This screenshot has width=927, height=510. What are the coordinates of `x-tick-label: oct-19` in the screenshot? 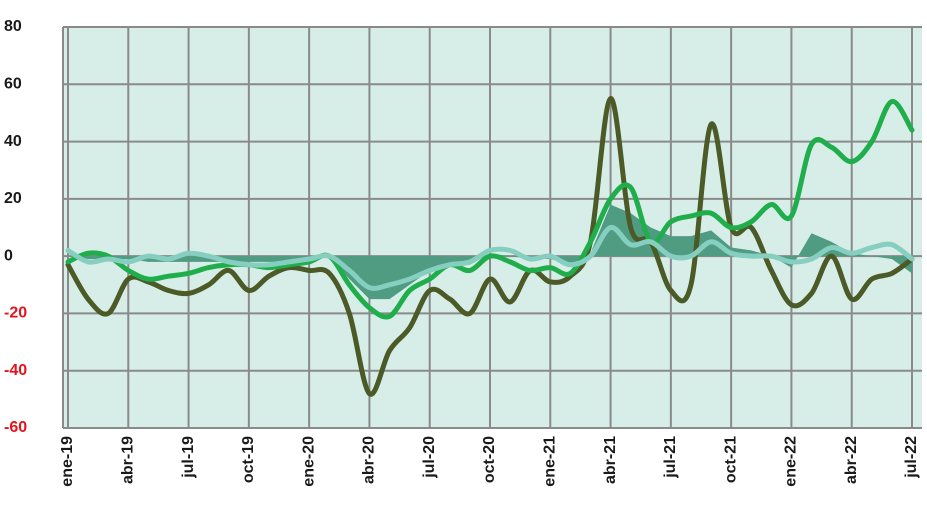 It's located at (248, 459).